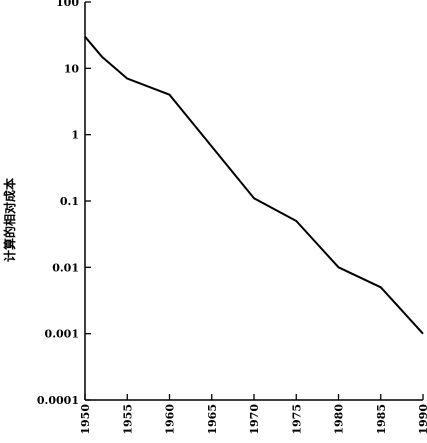 Image resolution: width=427 pixels, height=443 pixels. Describe the element at coordinates (339, 419) in the screenshot. I see `x-tick-label: 1980` at that location.